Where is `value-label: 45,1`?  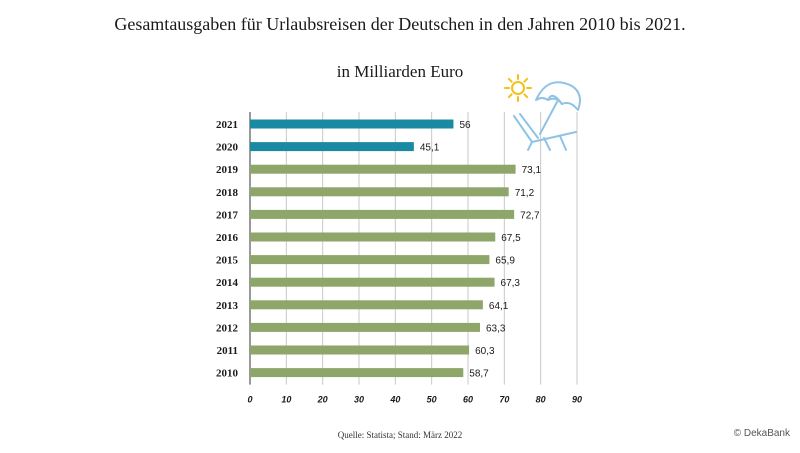
value-label: 45,1 is located at coordinates (430, 148).